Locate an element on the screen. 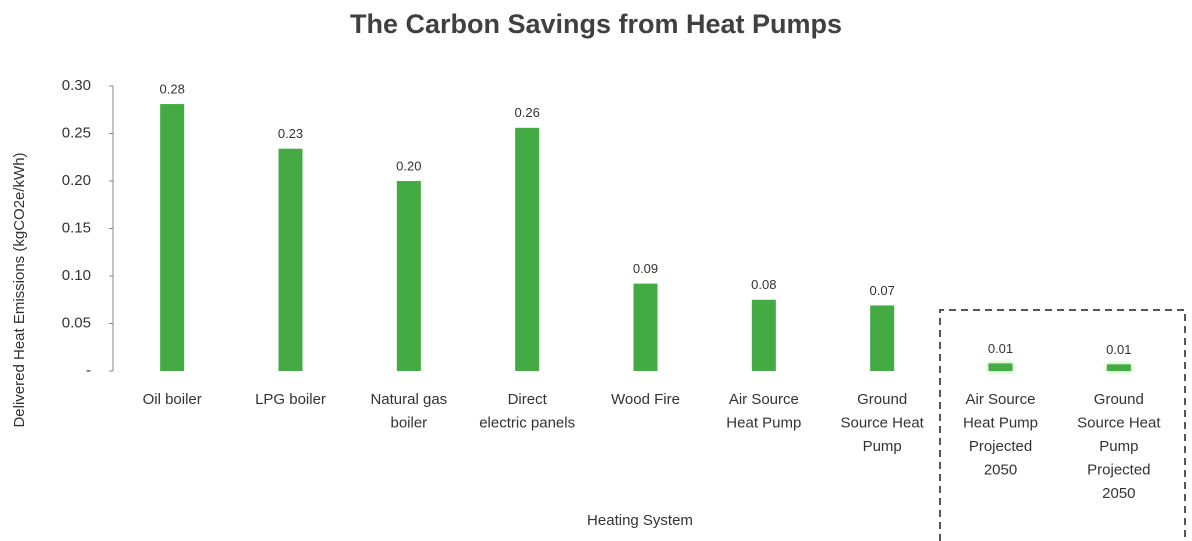 The height and width of the screenshot is (541, 1192). data-label: 0.09 is located at coordinates (645, 268).